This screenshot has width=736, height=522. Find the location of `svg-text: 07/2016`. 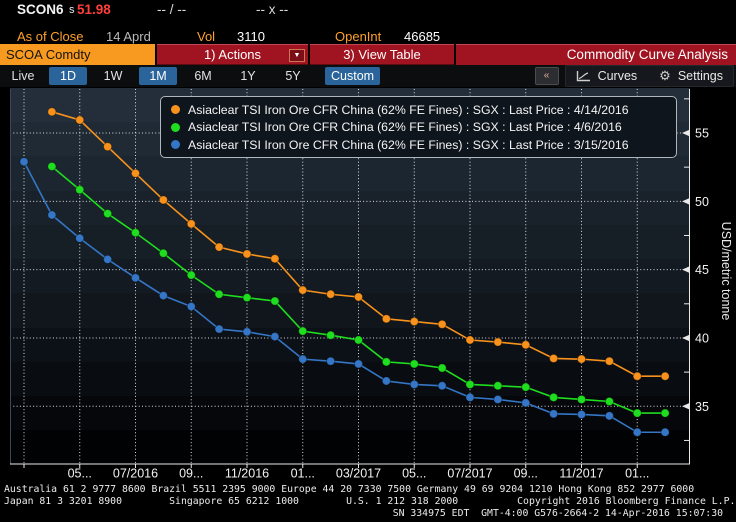

svg-text: 07/2016 is located at coordinates (135, 474).